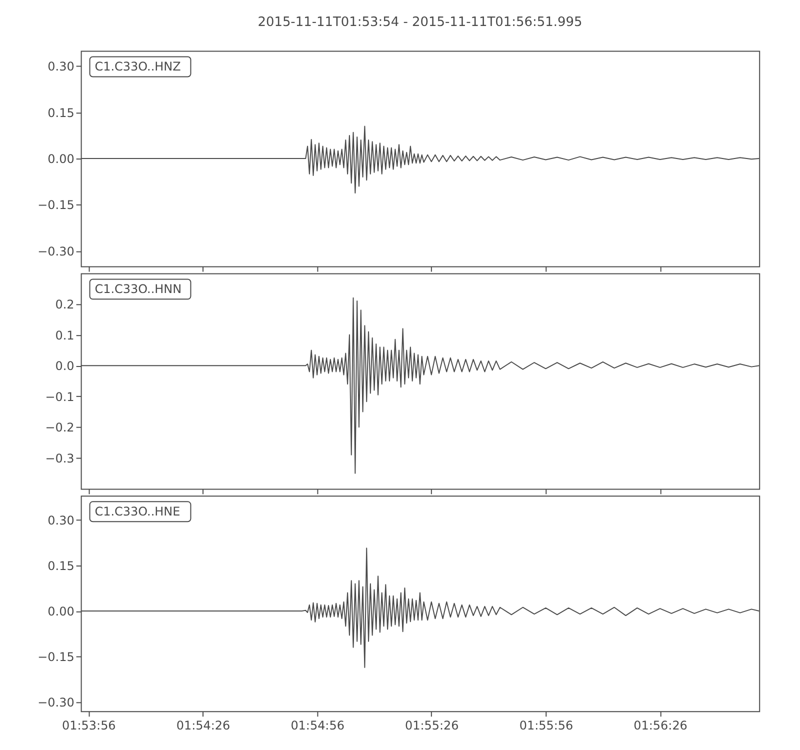 This screenshot has height=750, width=800. What do you see at coordinates (203, 725) in the screenshot?
I see `x-tick-label: 01:54:26` at bounding box center [203, 725].